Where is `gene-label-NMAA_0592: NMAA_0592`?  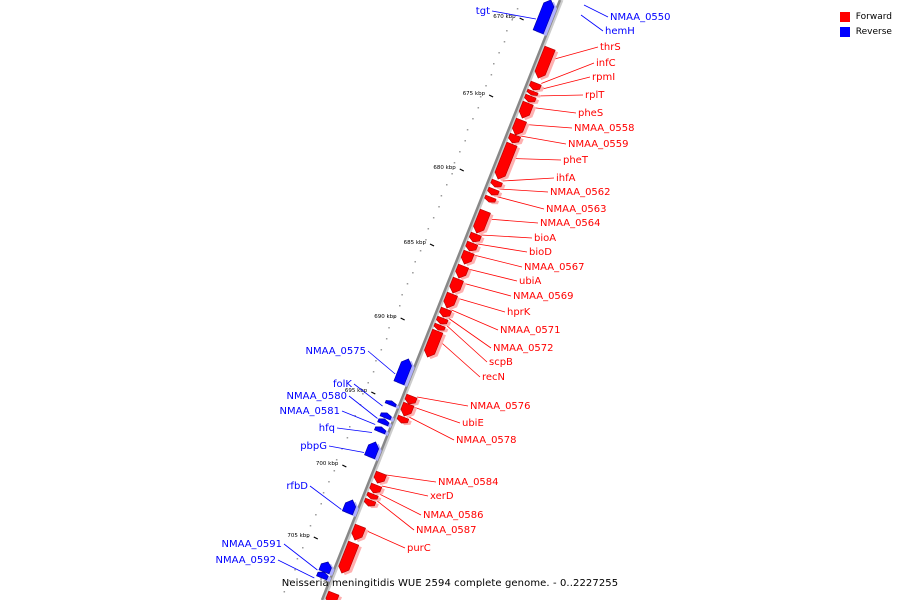
gene-label-NMAA_0592: NMAA_0592 is located at coordinates (245, 560).